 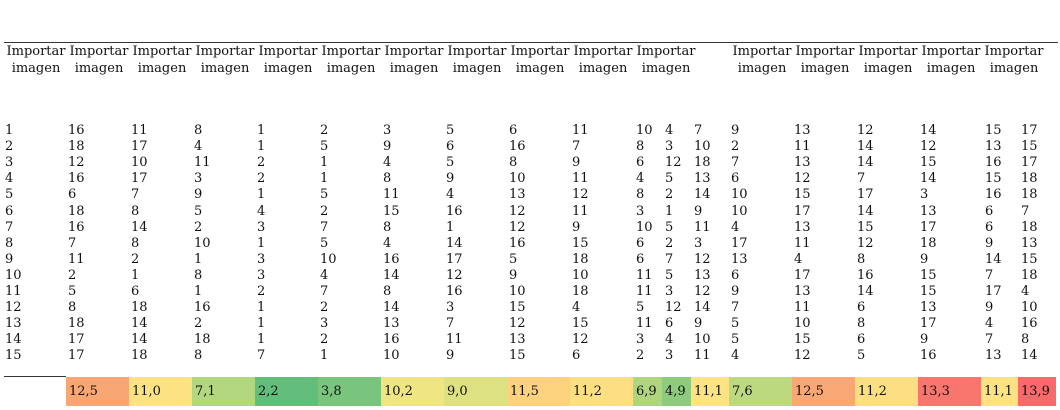 What do you see at coordinates (531, 42) in the screenshot?
I see `header-border` at bounding box center [531, 42].